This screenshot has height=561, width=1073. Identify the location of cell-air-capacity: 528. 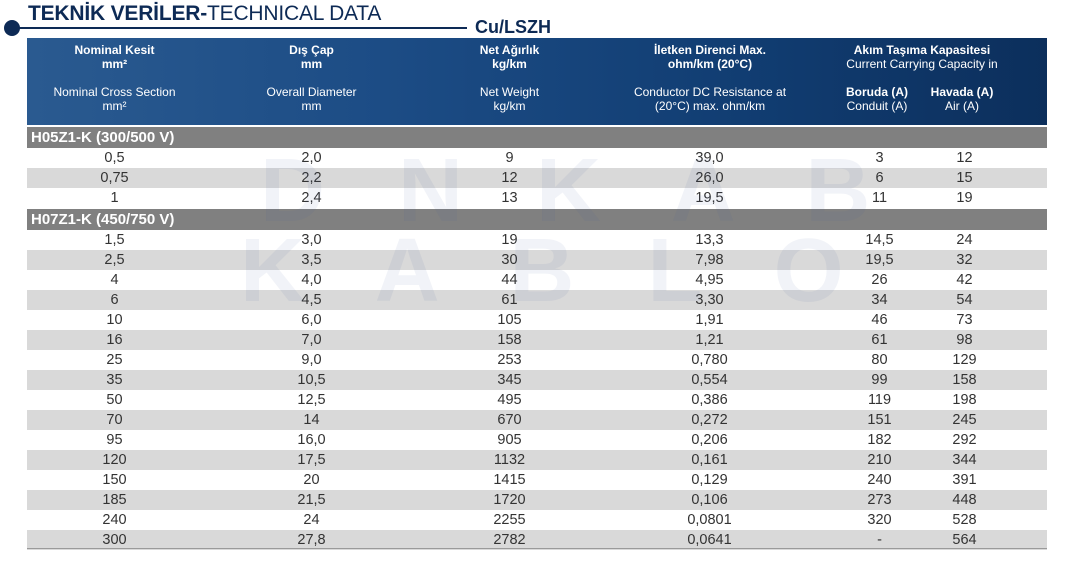
(964, 520).